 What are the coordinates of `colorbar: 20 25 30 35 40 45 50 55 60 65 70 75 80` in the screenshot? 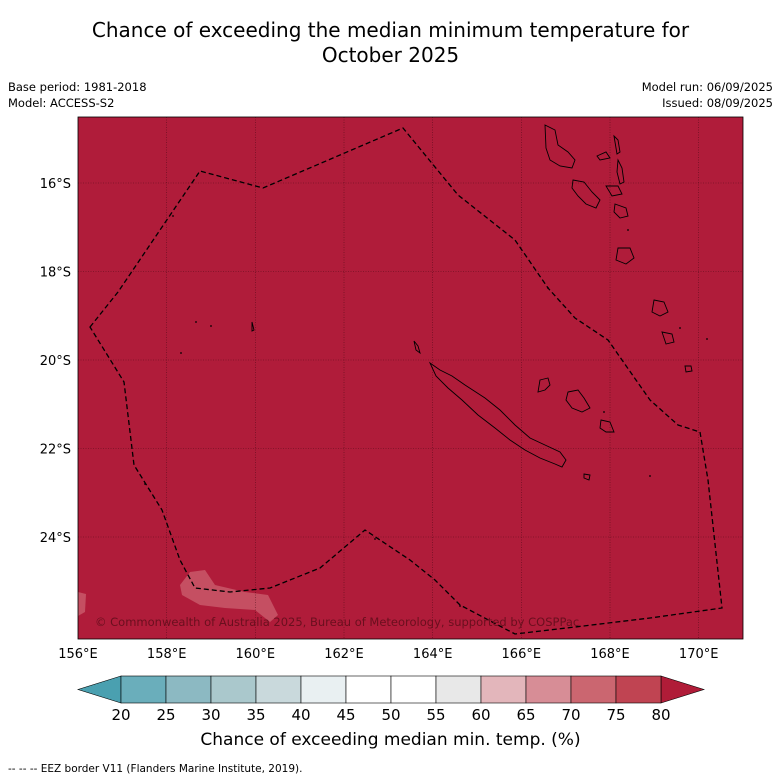 It's located at (391, 699).